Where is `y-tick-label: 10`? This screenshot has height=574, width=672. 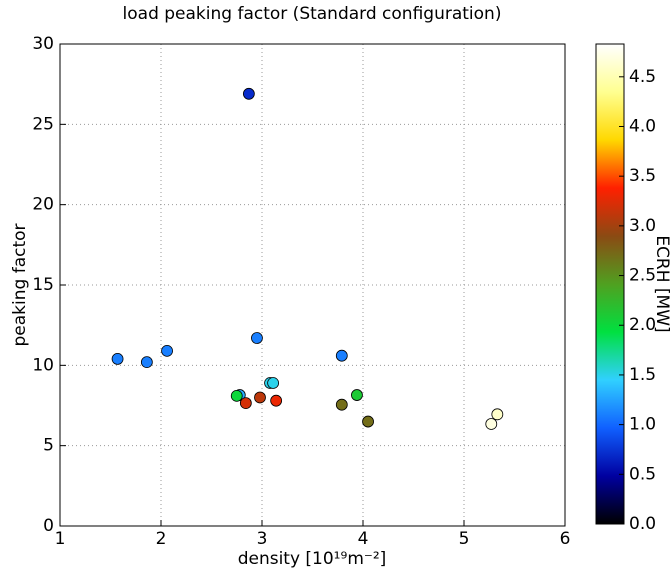
y-tick-label: 10 is located at coordinates (43, 365).